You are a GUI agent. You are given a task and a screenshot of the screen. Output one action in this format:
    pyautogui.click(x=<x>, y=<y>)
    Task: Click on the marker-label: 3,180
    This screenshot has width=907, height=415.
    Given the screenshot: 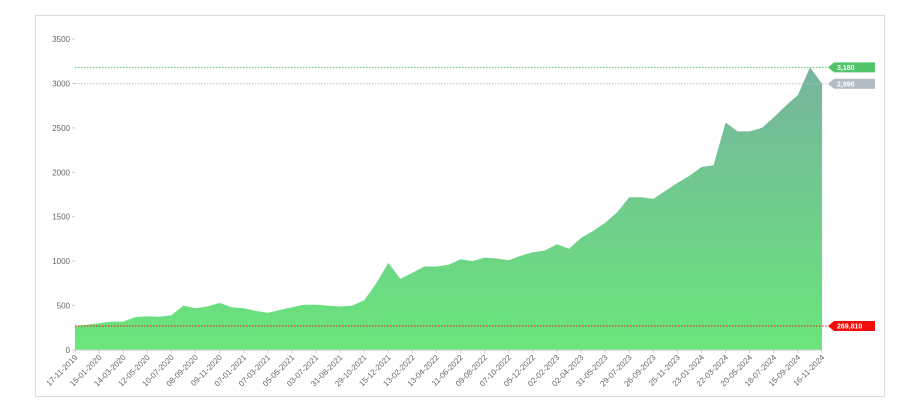 What is the action you would take?
    pyautogui.click(x=846, y=68)
    